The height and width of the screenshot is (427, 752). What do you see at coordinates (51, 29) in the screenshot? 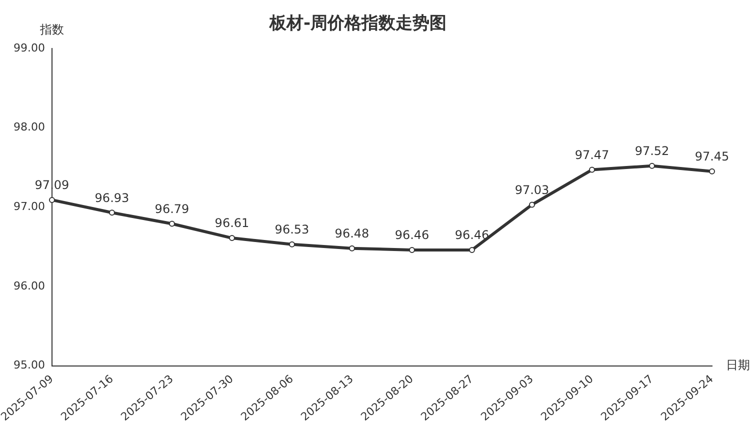
I see `y-axis-title: 指数` at bounding box center [51, 29].